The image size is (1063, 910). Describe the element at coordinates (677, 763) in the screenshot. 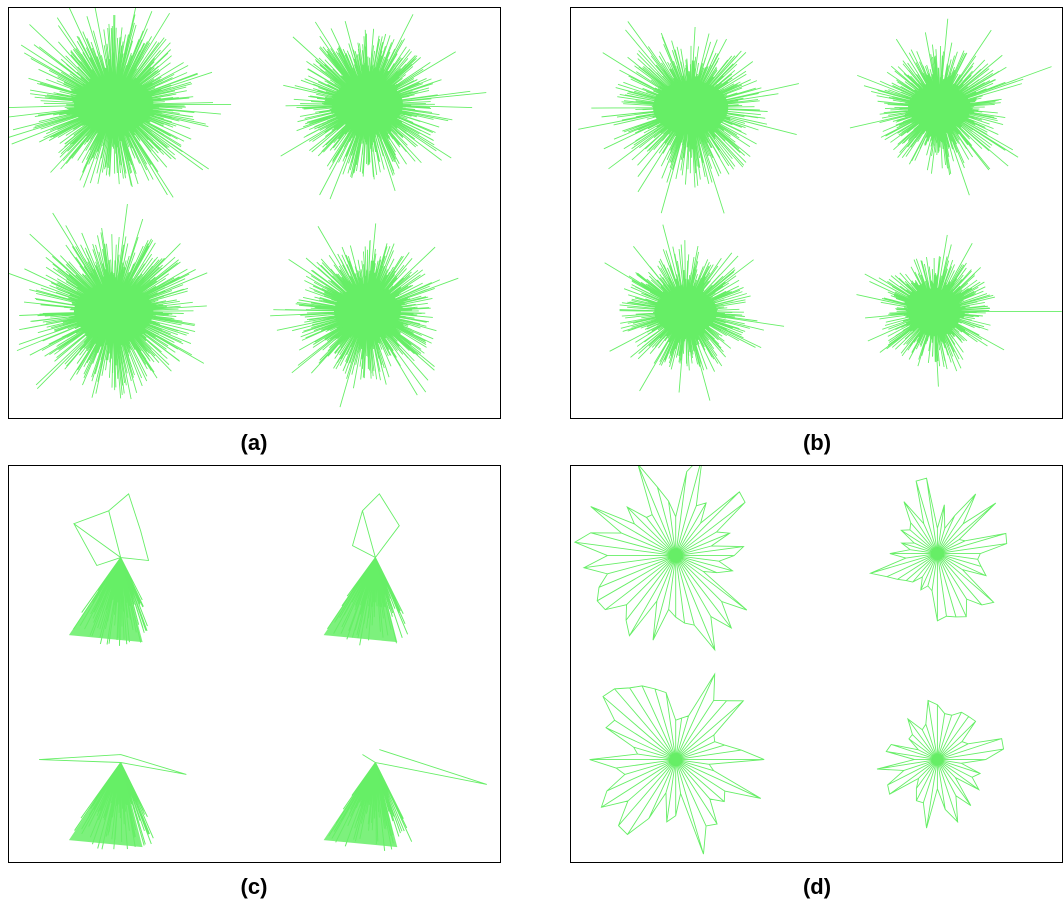

I see `glyph-d3` at that location.